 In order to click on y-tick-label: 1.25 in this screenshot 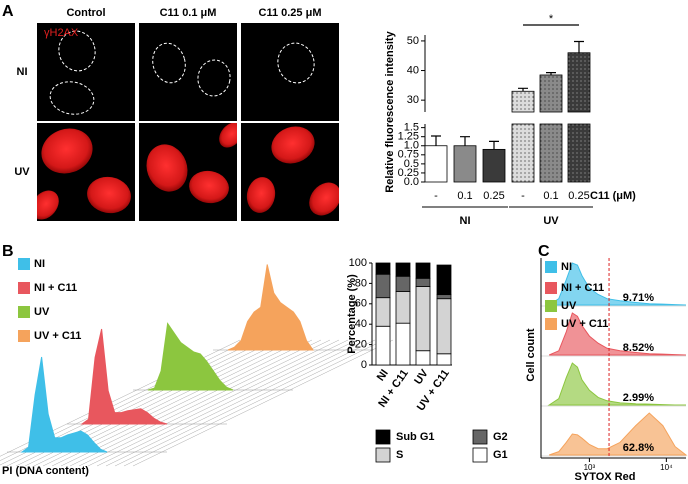, I will do `click(408, 137)`.